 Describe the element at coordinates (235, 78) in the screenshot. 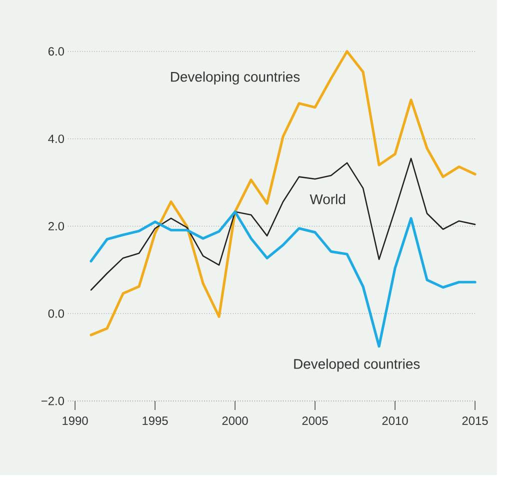

I see `series-label: Developing countries` at that location.